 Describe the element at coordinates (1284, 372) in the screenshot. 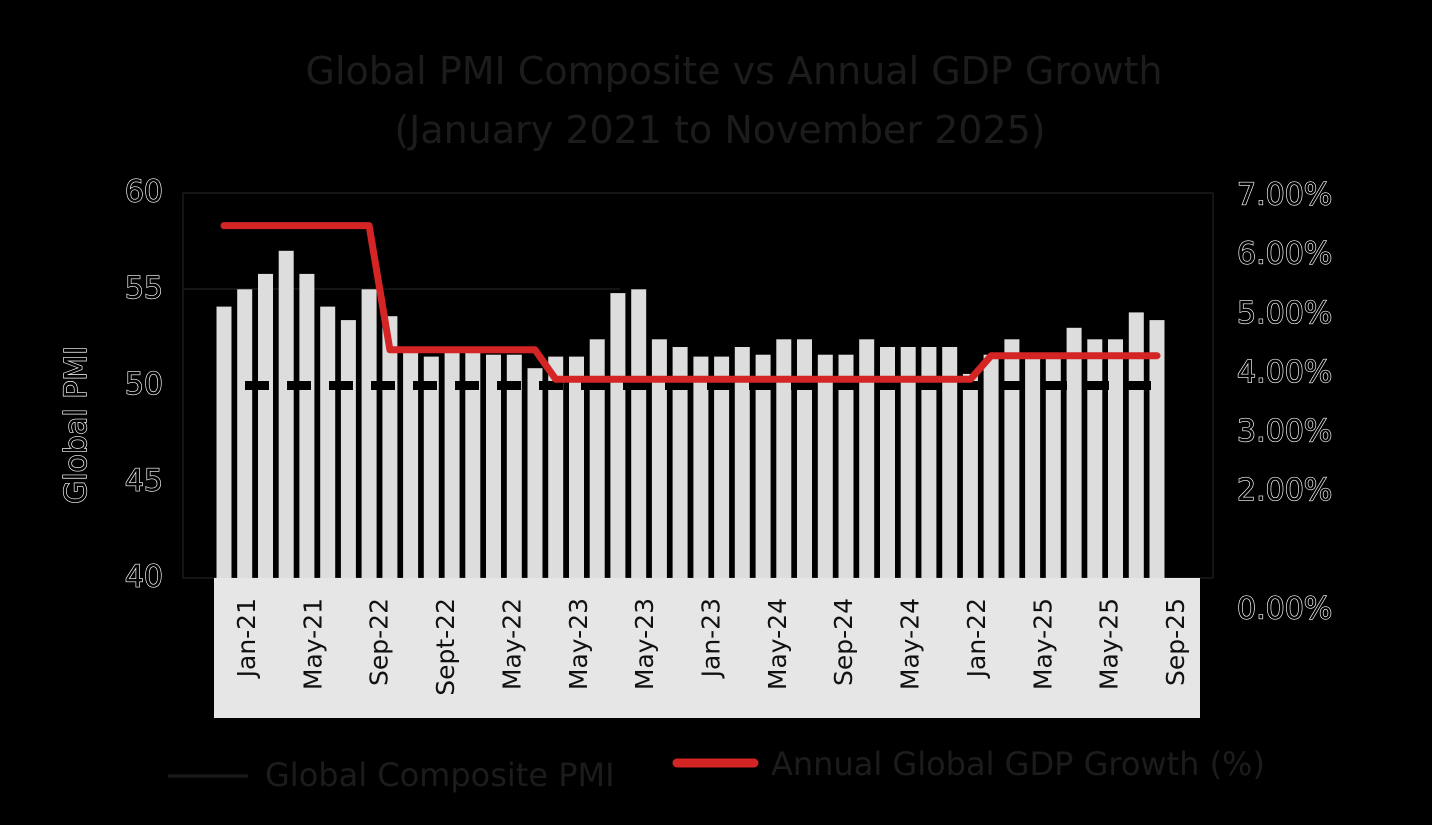

I see `y2-tick-label-3: 4.00%` at that location.